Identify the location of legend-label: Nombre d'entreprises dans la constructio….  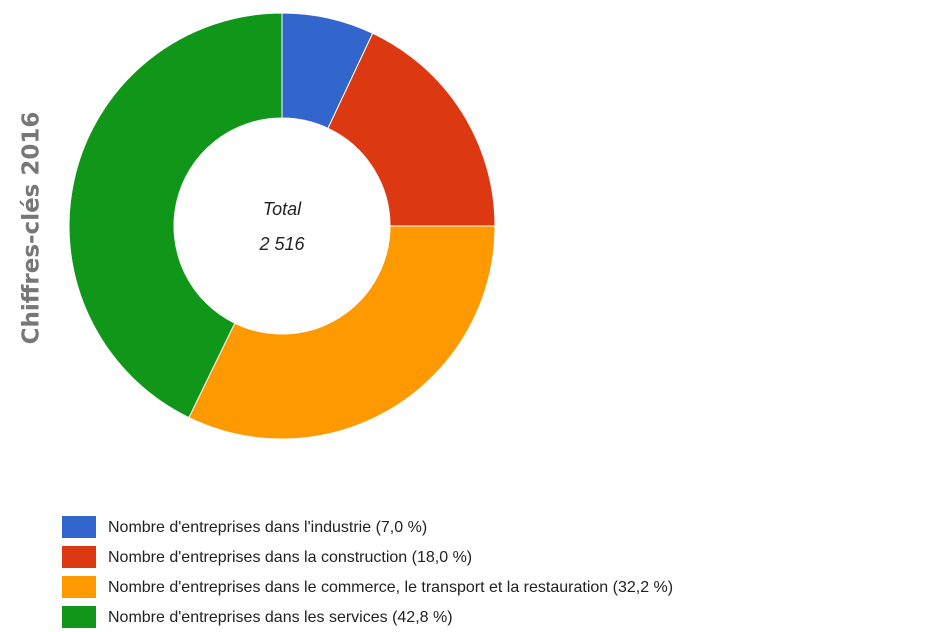
(290, 557).